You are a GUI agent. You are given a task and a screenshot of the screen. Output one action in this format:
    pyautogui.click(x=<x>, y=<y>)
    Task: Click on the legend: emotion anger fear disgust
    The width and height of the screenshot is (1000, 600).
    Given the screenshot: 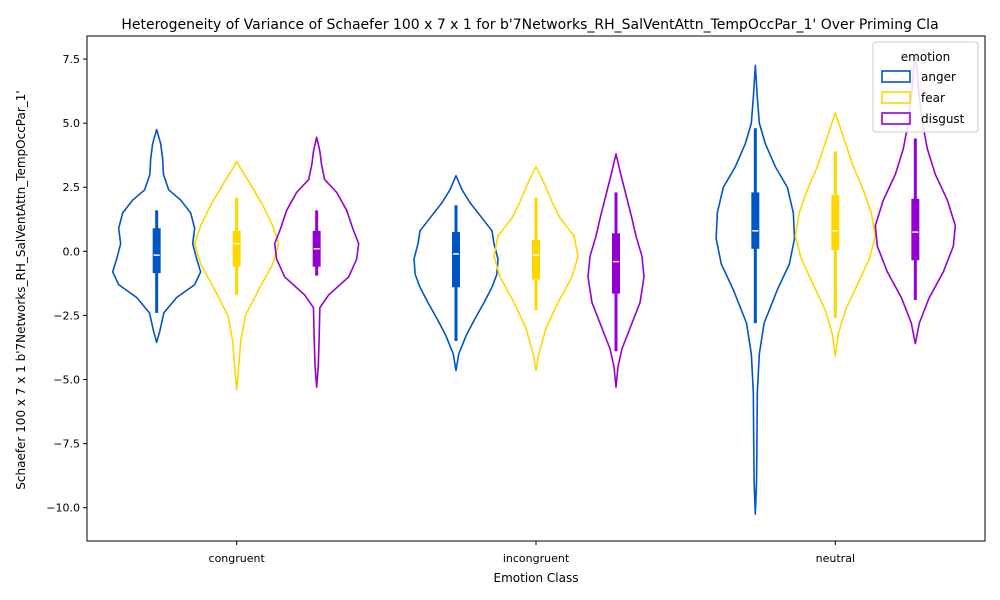 What is the action you would take?
    pyautogui.click(x=925, y=87)
    